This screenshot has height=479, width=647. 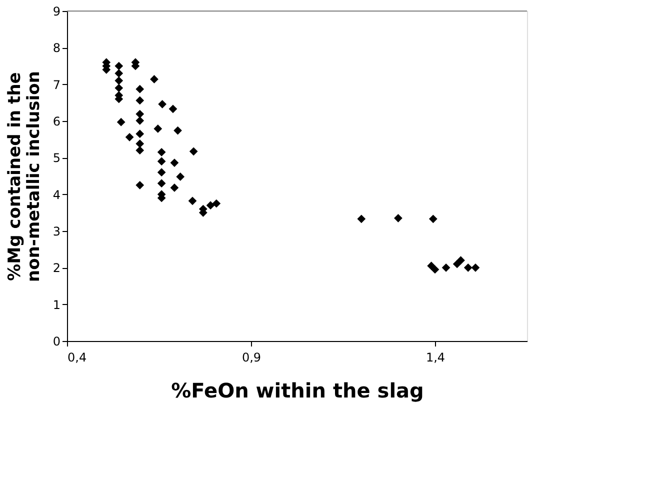 I want to click on y-tick-label: 2, so click(x=56, y=268).